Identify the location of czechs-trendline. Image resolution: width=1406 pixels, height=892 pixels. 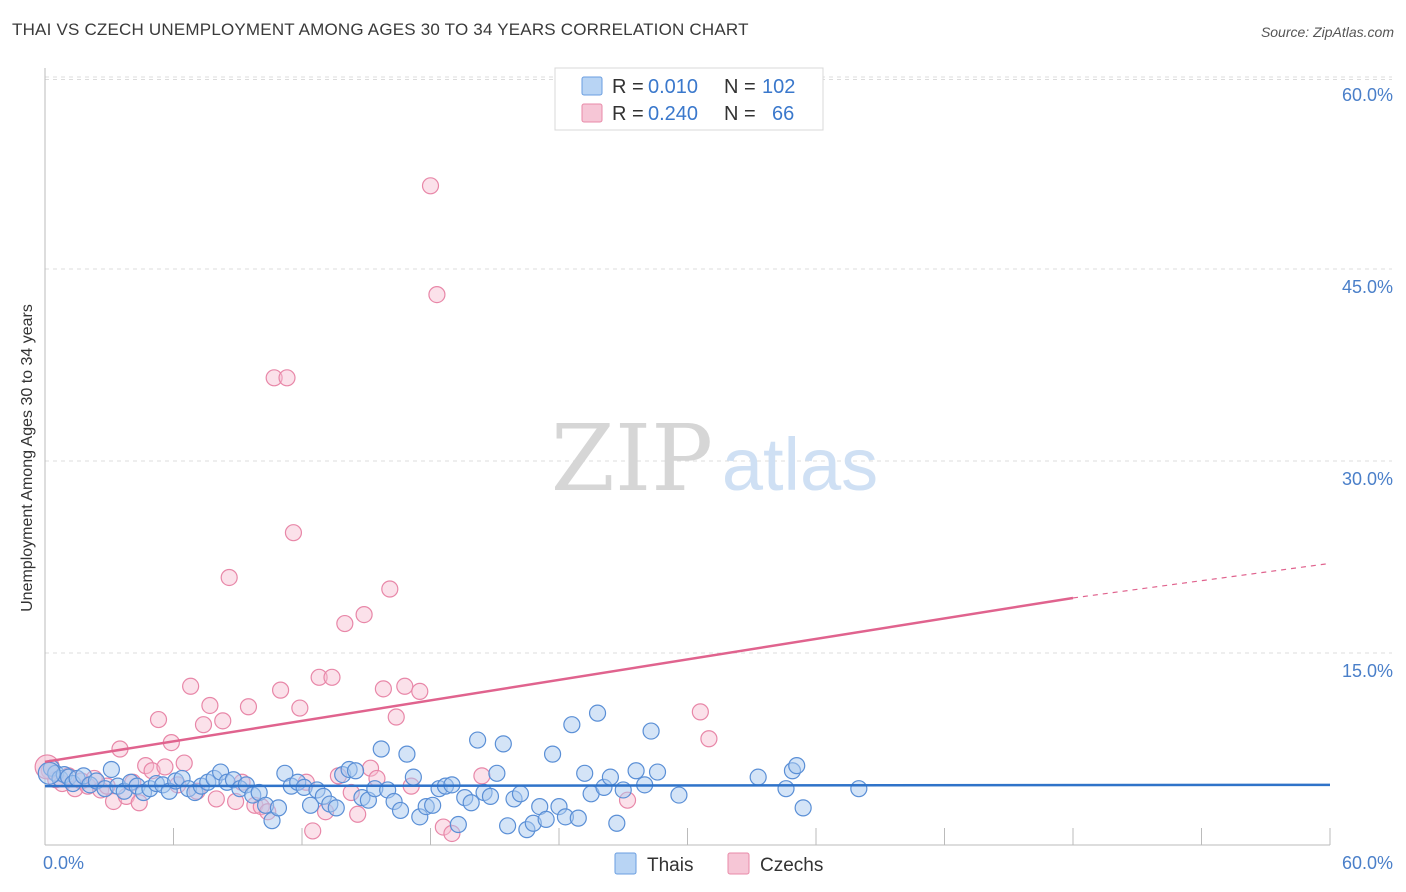
(559, 680).